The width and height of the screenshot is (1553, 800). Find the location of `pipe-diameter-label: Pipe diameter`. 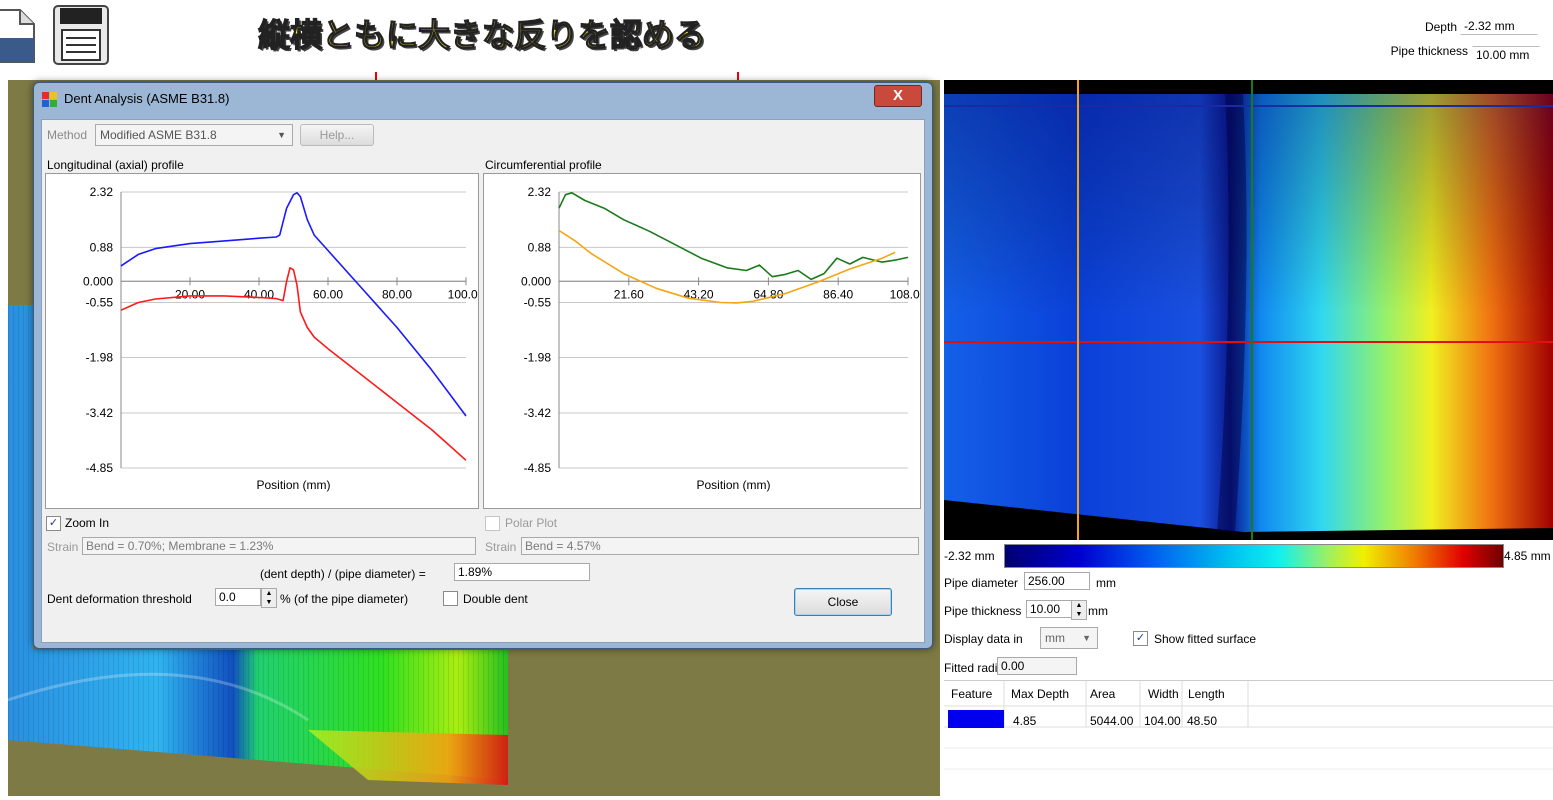

pipe-diameter-label: Pipe diameter is located at coordinates (981, 583).